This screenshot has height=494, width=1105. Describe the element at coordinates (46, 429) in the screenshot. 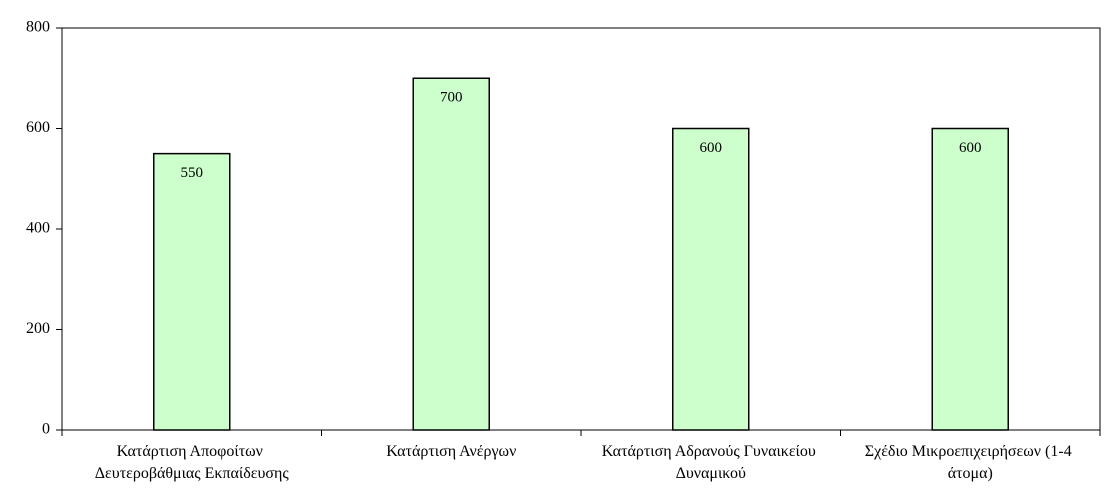

I see `y-tick-label: 0` at that location.